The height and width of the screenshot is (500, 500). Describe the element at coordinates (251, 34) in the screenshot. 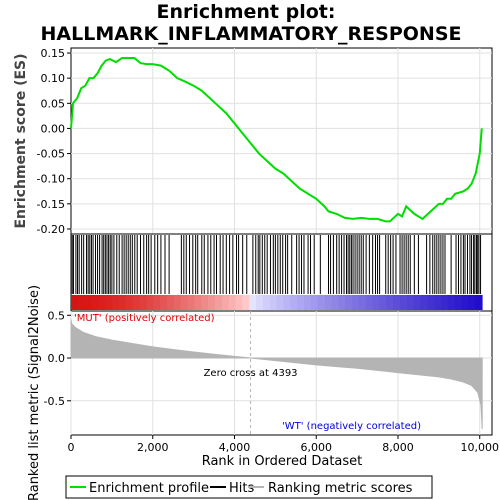

I see `chart-title-line2: HALLMARK_INFLAMMATORY_RESPONSE` at that location.